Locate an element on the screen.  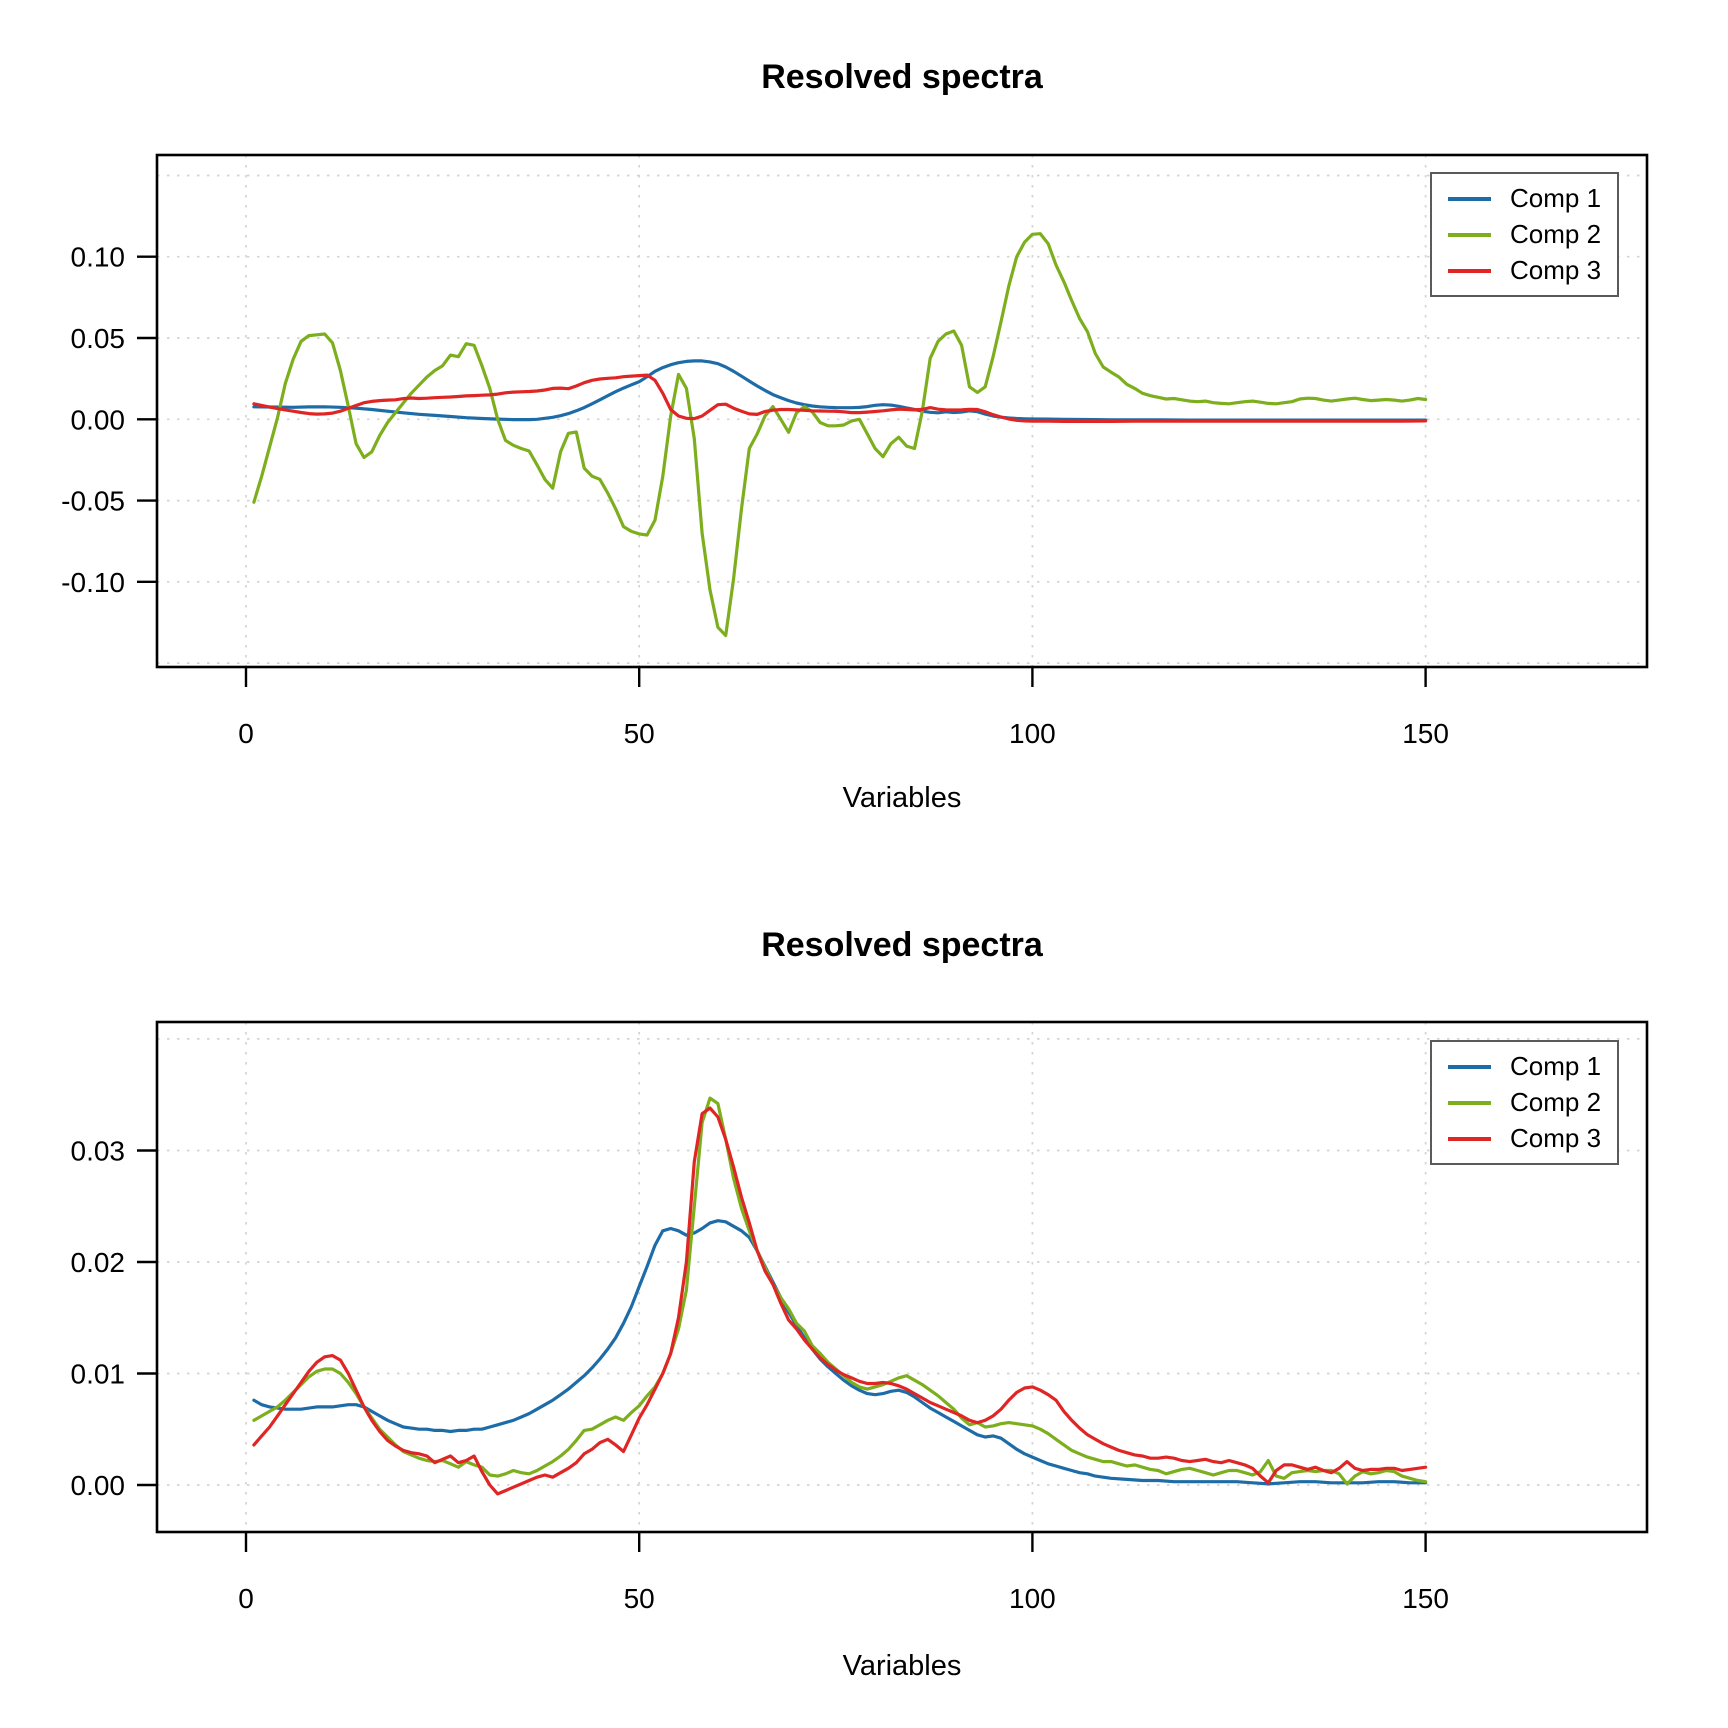
chart2-legend: Comp 1 Comp 2 Comp 3 is located at coordinates (1524, 1102).